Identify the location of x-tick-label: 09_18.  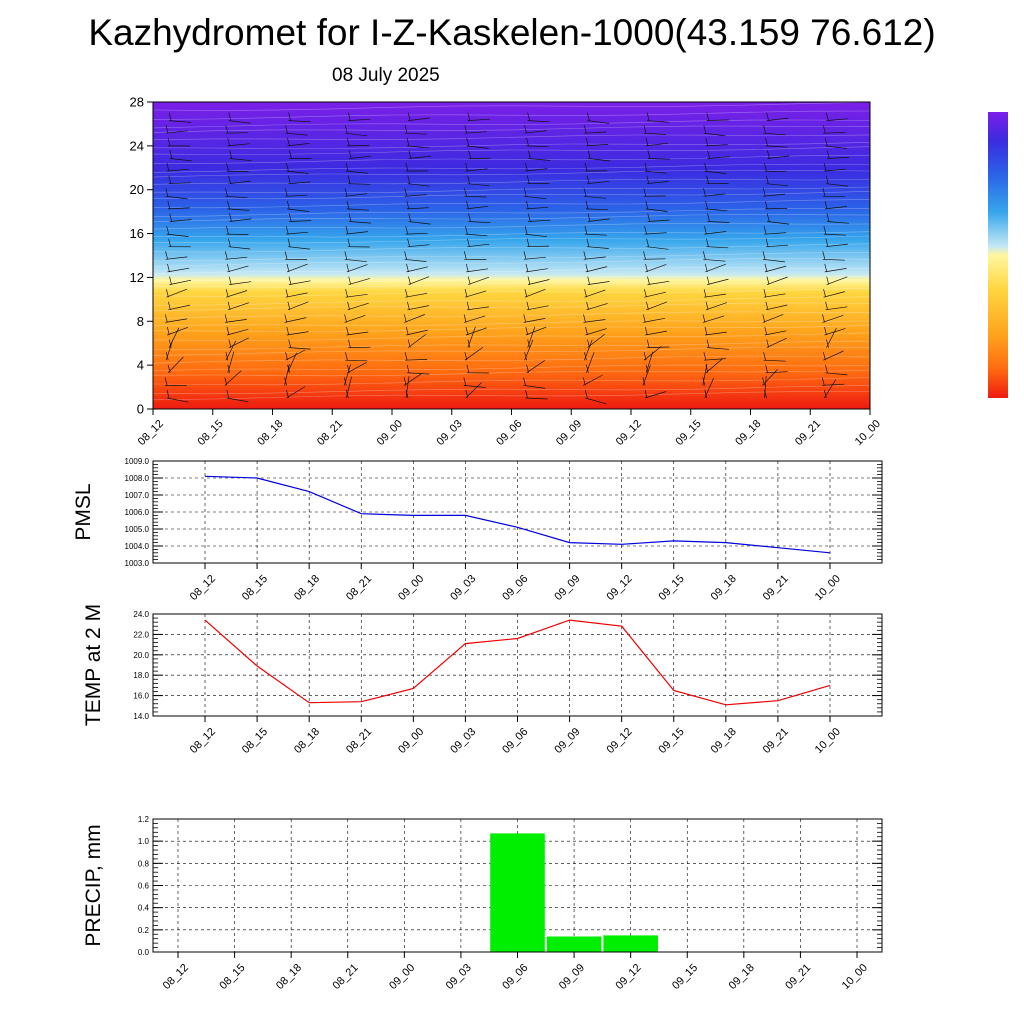
(742, 977).